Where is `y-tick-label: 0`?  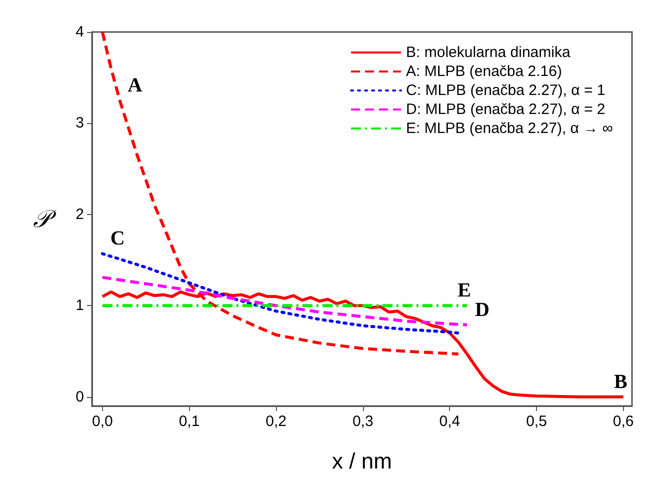 y-tick-label: 0 is located at coordinates (80, 397).